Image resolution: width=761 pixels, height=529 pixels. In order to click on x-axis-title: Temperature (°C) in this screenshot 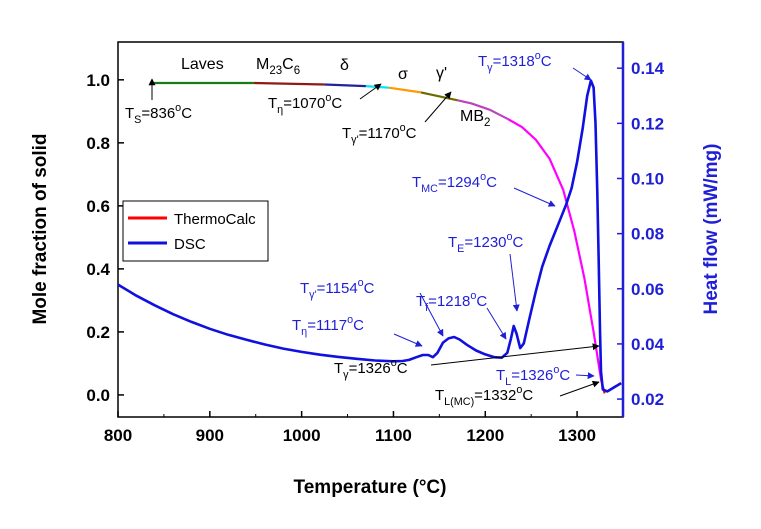, I will do `click(370, 487)`.